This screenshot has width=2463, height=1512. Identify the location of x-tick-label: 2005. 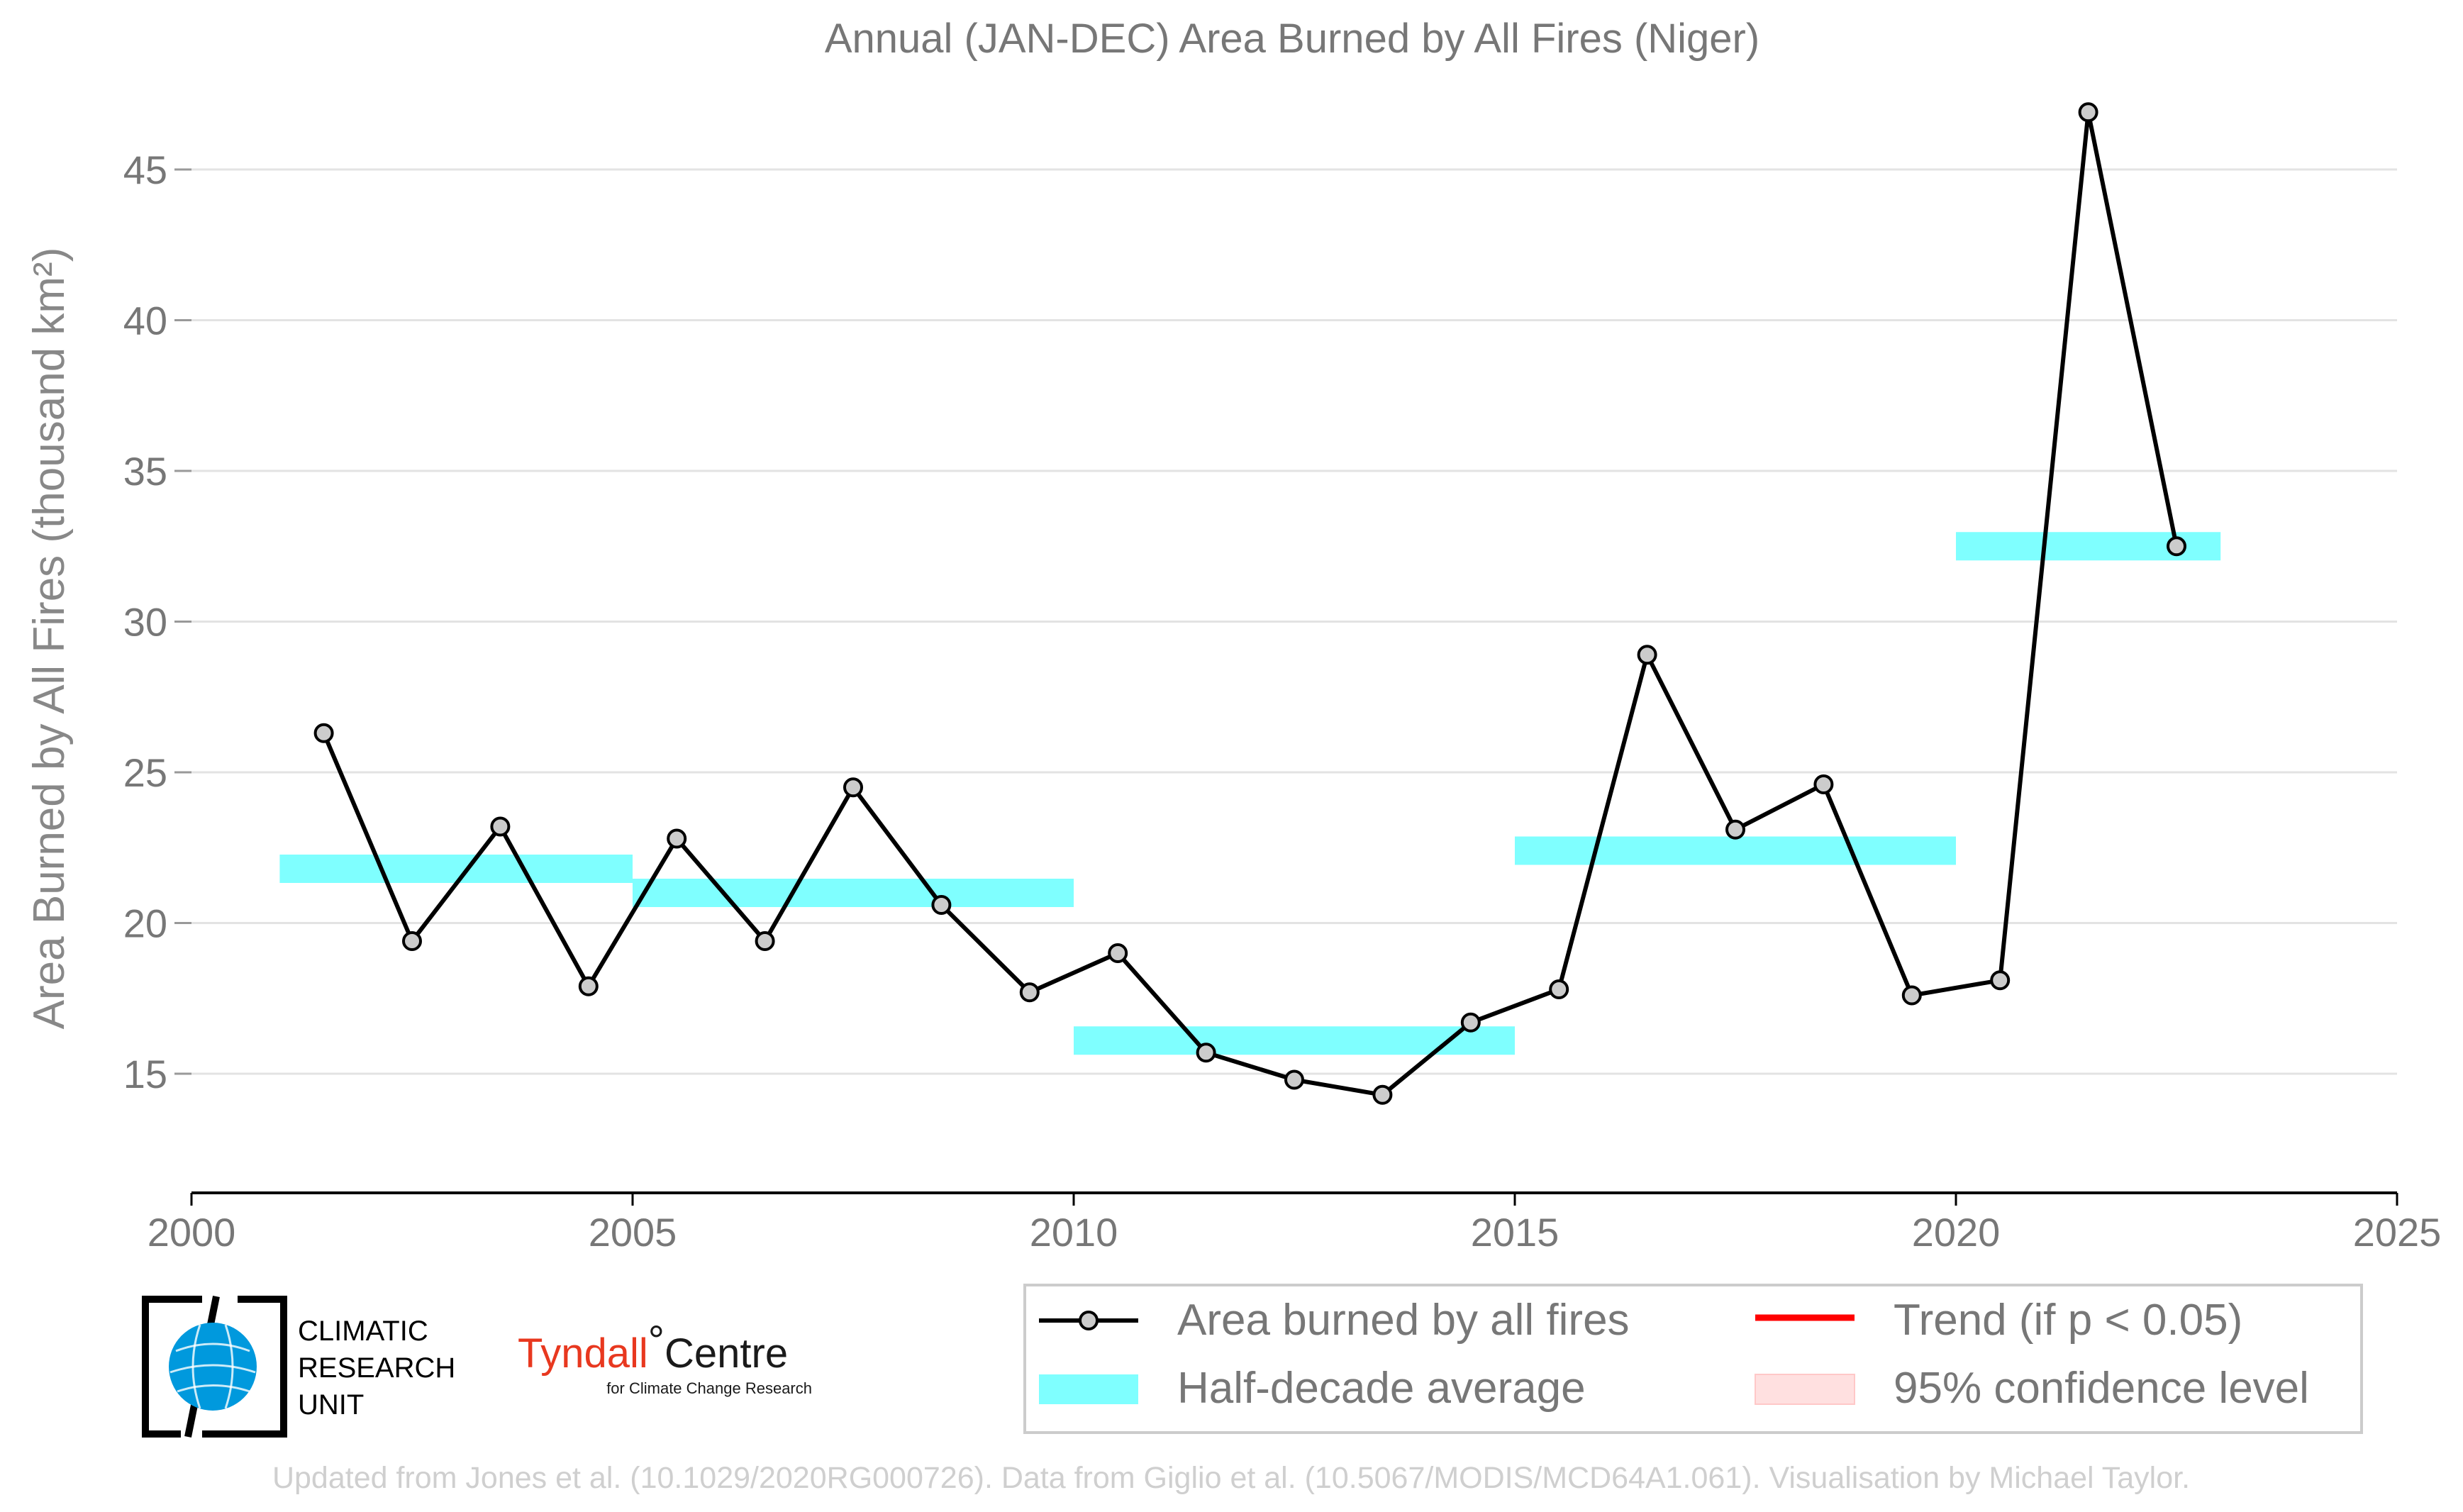
(633, 1232).